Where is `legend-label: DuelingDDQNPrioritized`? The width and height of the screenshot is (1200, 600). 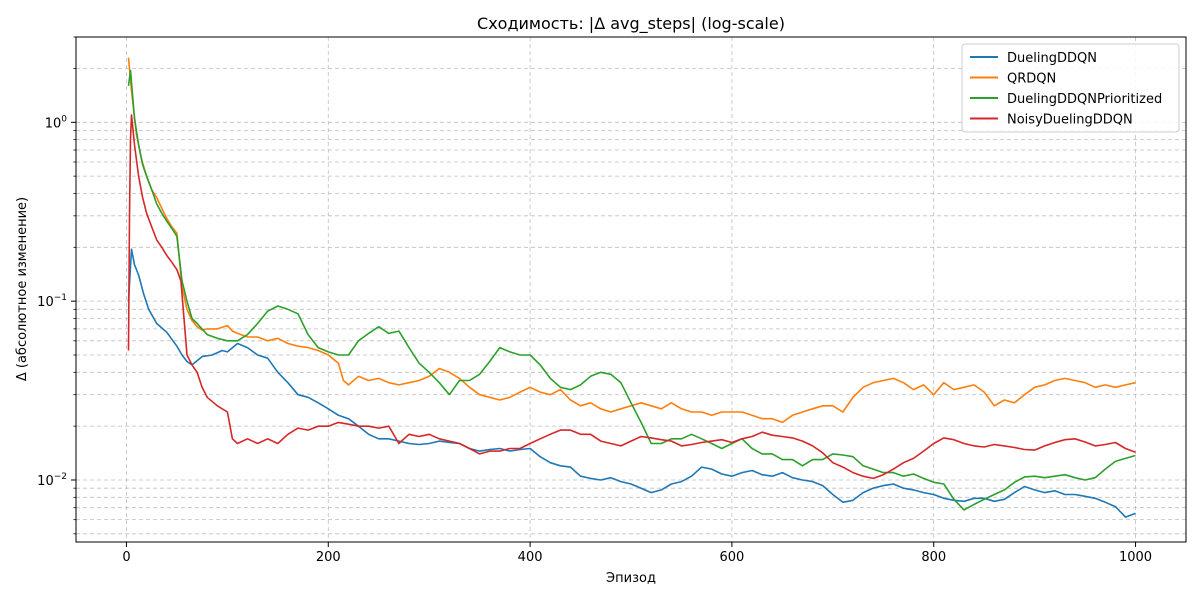
legend-label: DuelingDDQNPrioritized is located at coordinates (1084, 99).